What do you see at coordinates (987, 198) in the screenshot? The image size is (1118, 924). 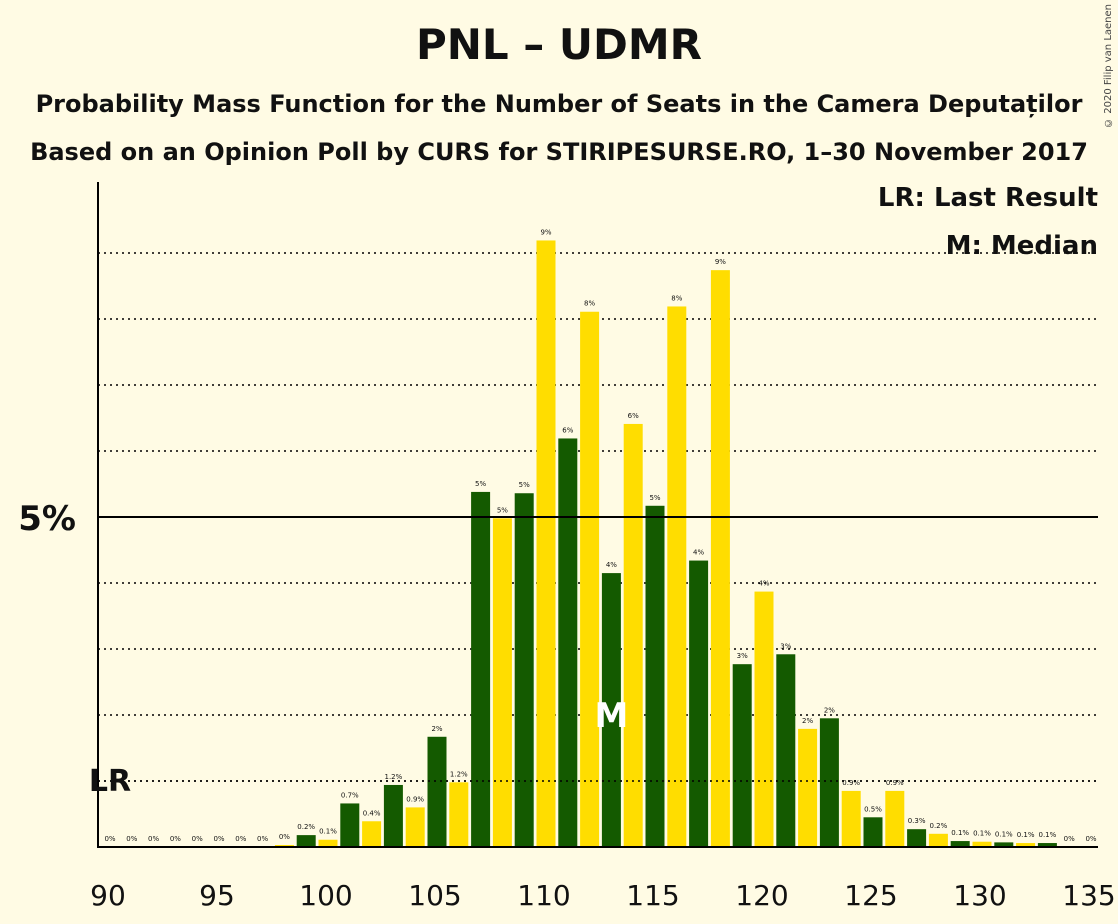 I see `legend-last-result: LR: Last Result` at bounding box center [987, 198].